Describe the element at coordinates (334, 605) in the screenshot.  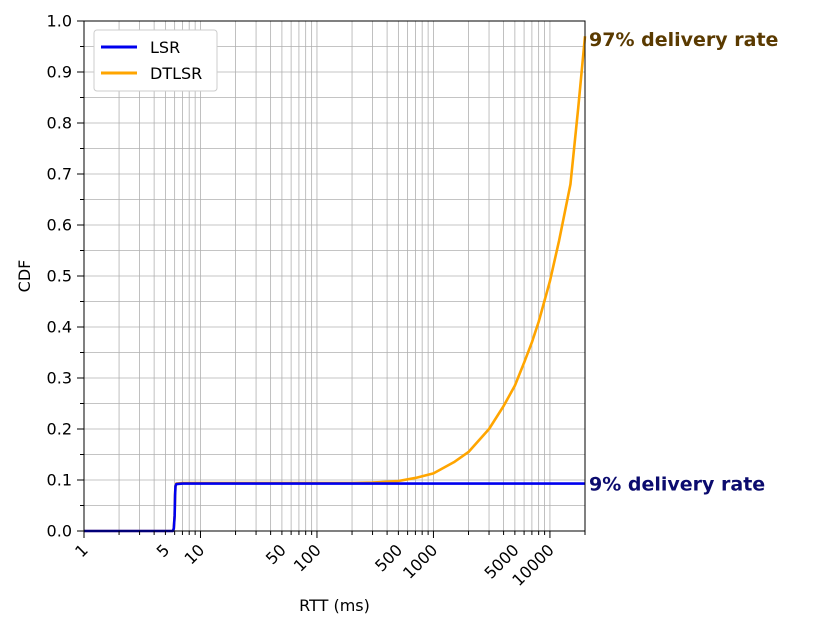
I see `x-axis-label: RTT (ms)` at that location.